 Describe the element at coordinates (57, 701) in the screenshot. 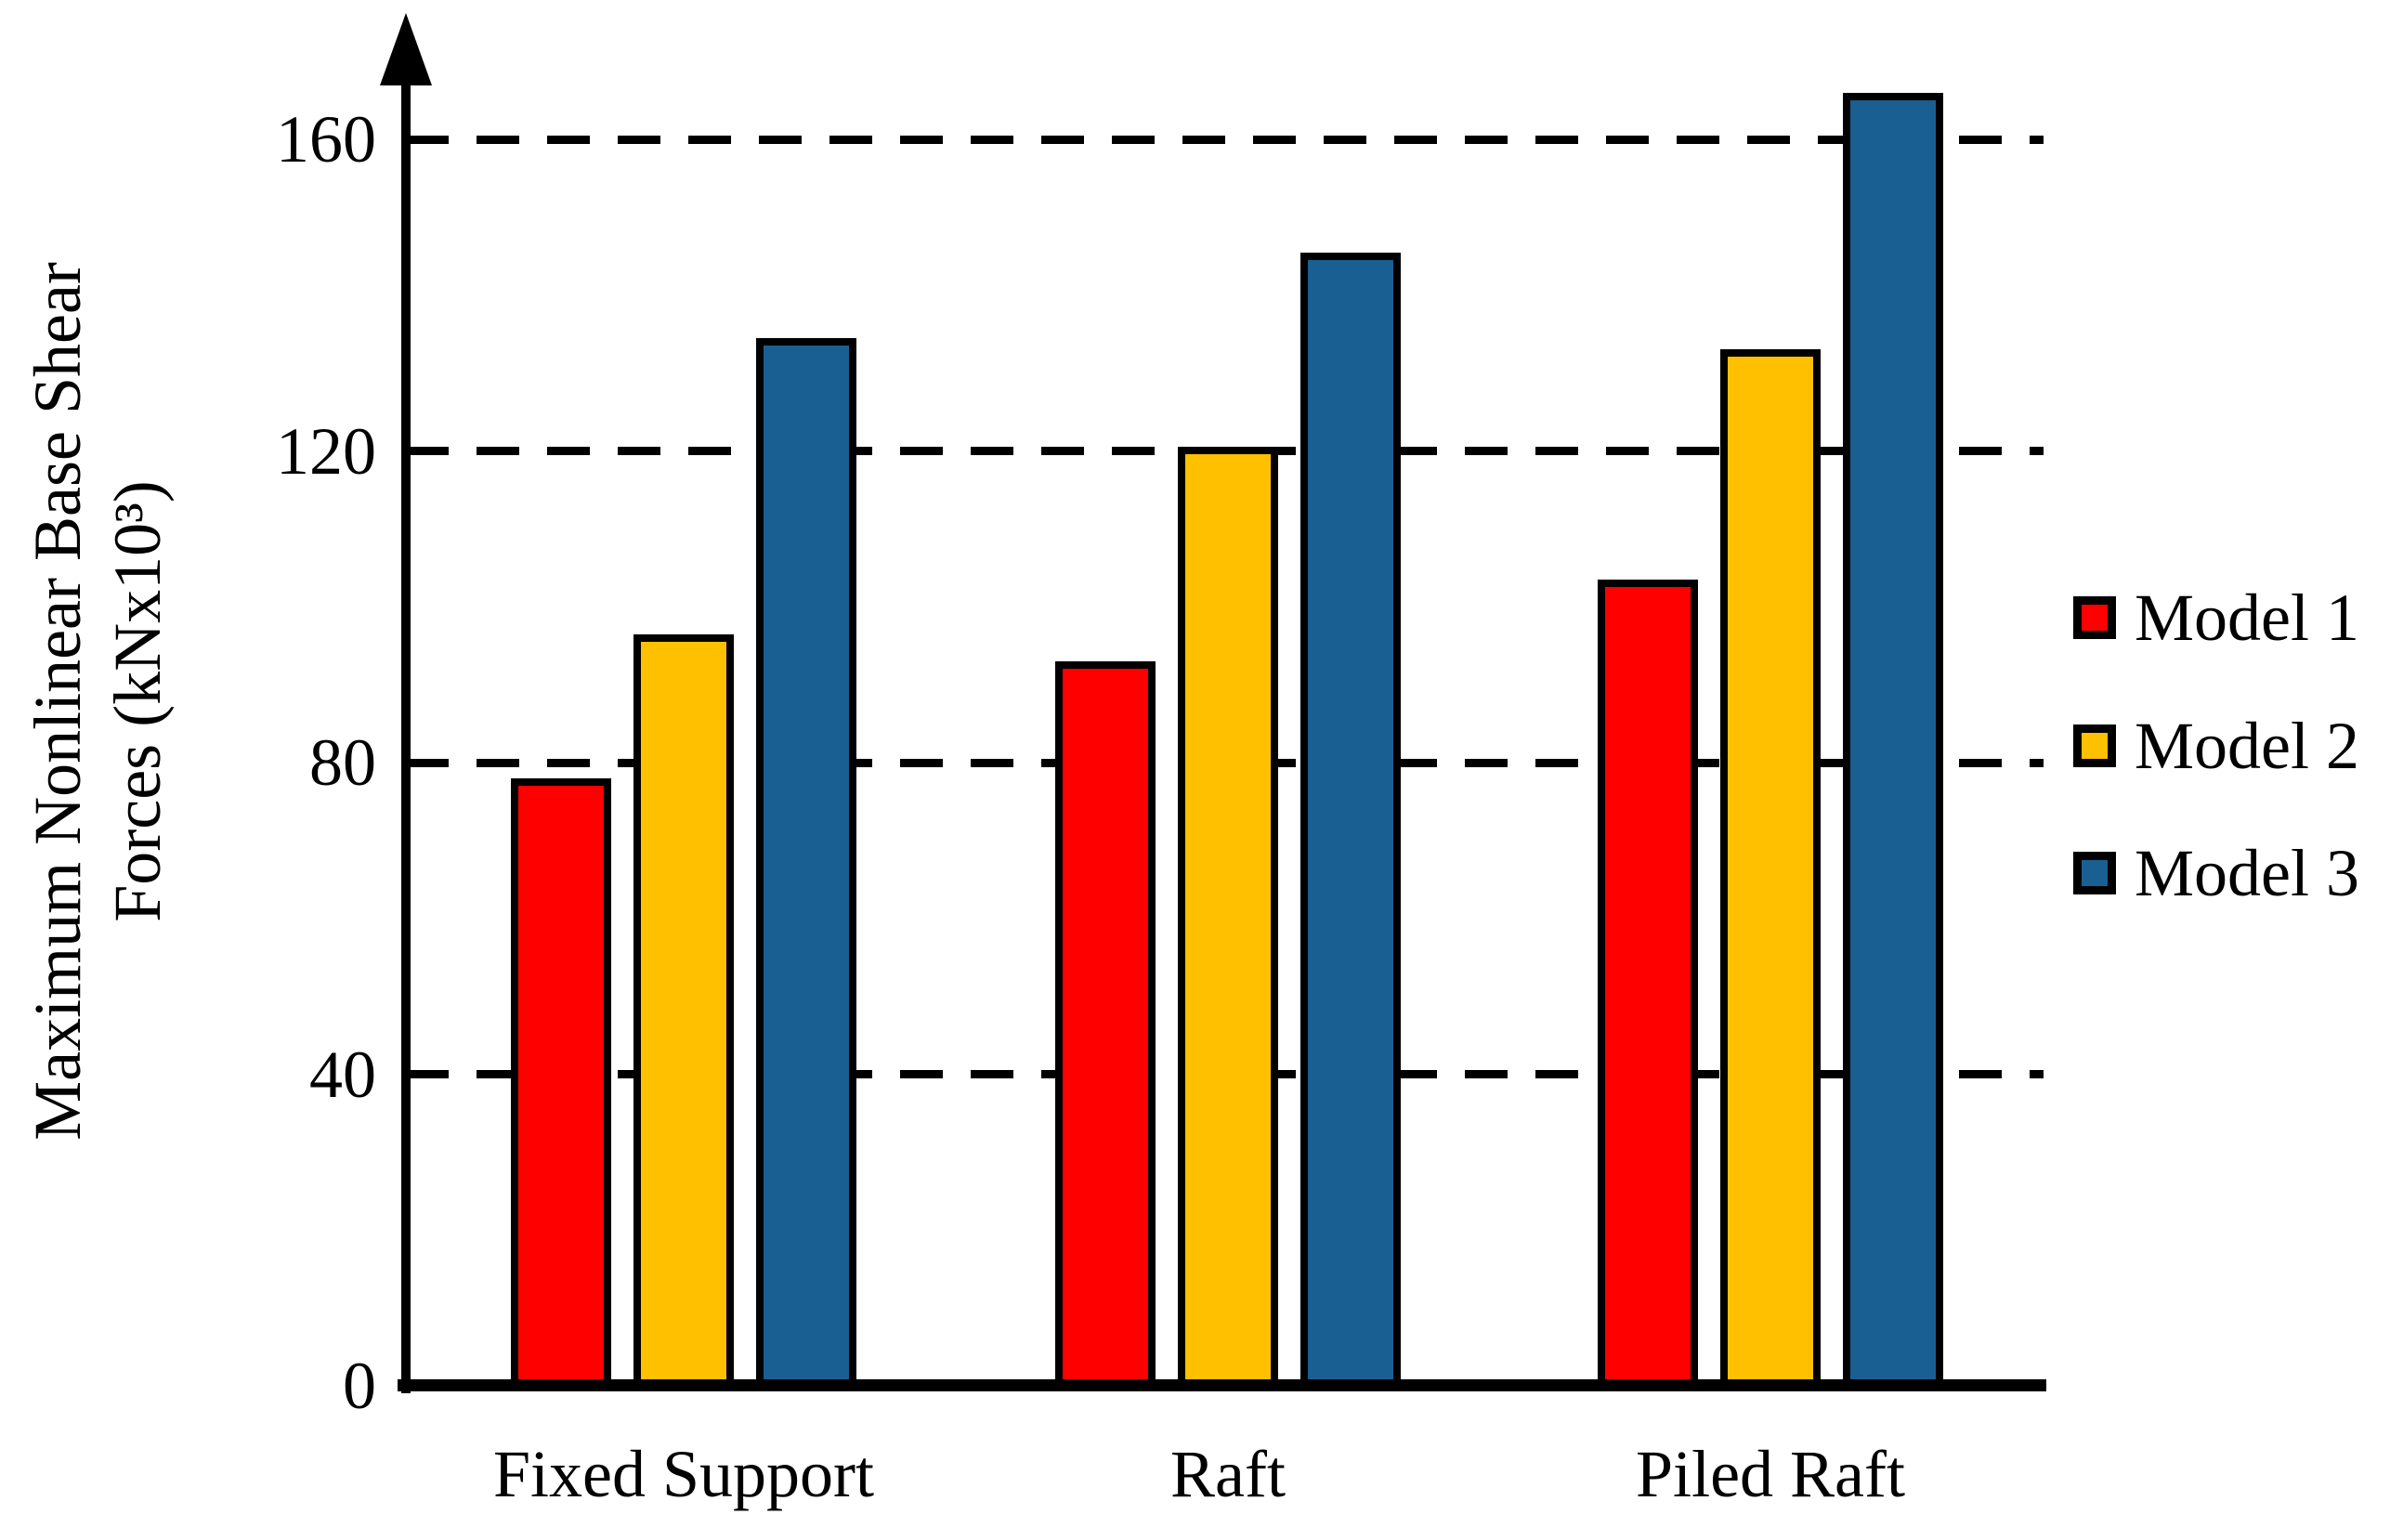

I see `y-axis-title-line-1: Maximum Nonlinear Base Shear` at that location.